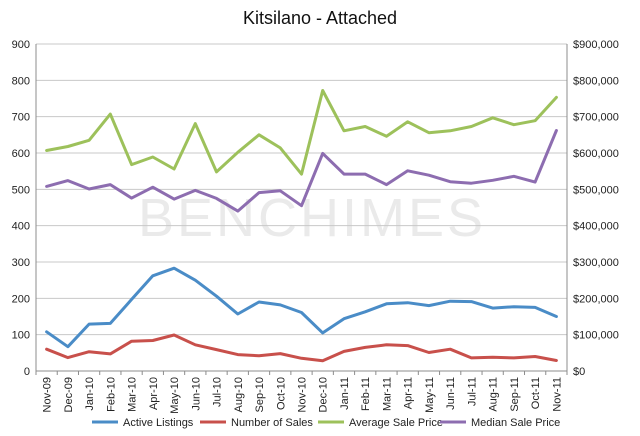 This screenshot has width=640, height=436. What do you see at coordinates (366, 394) in the screenshot?
I see `x-tick-label: Feb-11` at bounding box center [366, 394].